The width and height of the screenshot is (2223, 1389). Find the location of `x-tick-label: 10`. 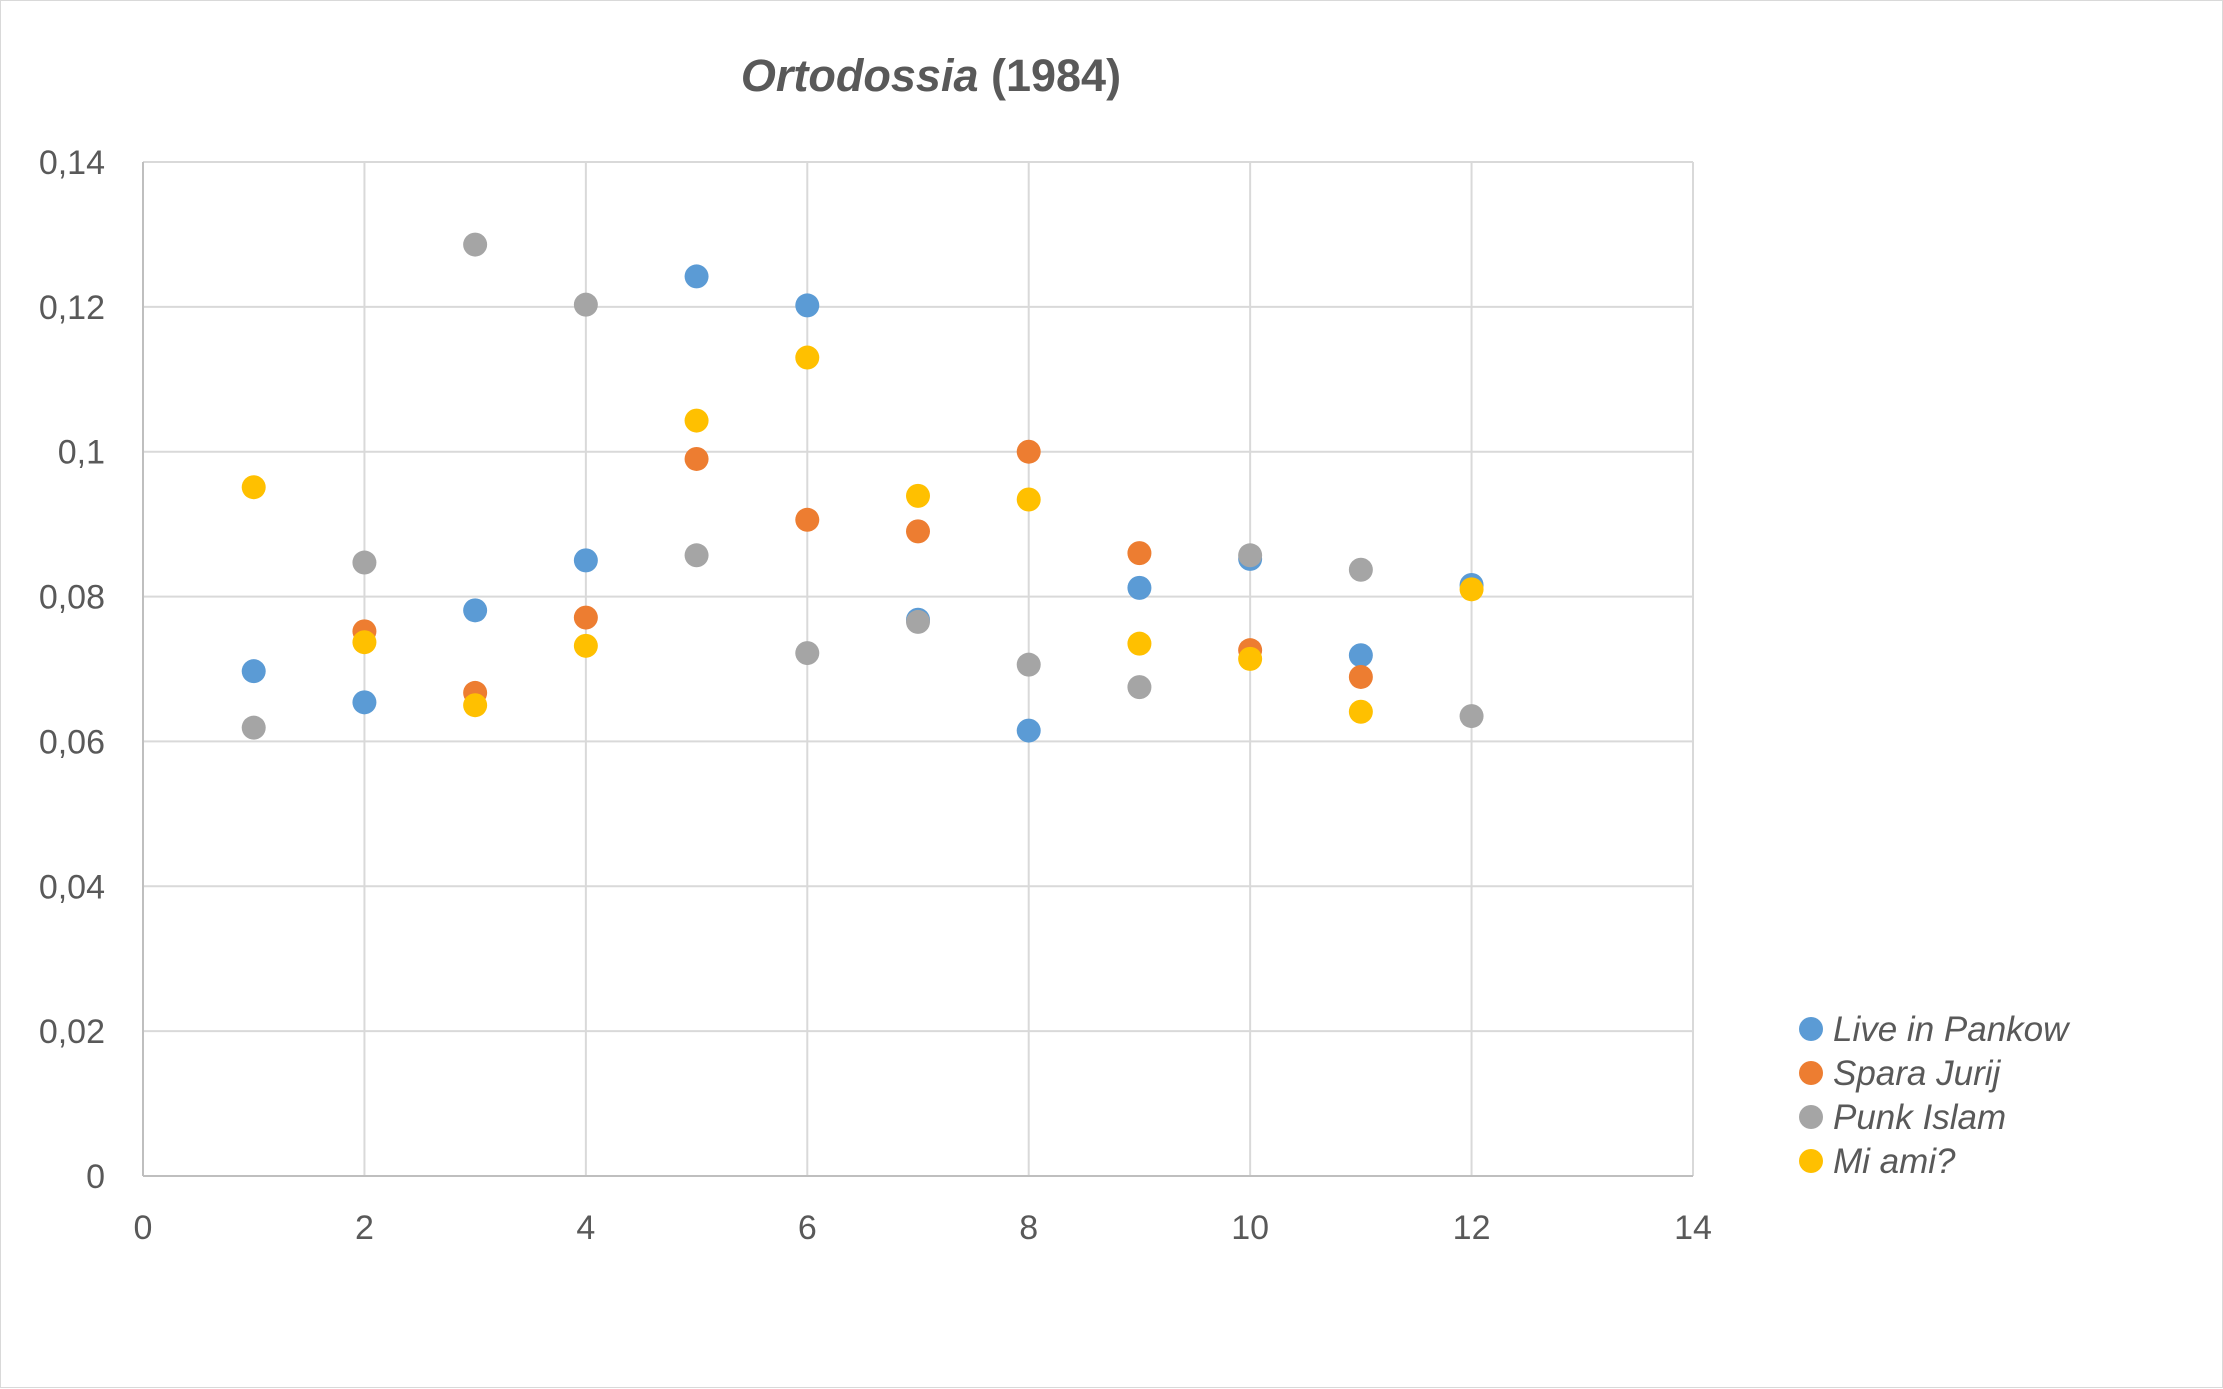

x-tick-label: 10 is located at coordinates (1250, 1228).